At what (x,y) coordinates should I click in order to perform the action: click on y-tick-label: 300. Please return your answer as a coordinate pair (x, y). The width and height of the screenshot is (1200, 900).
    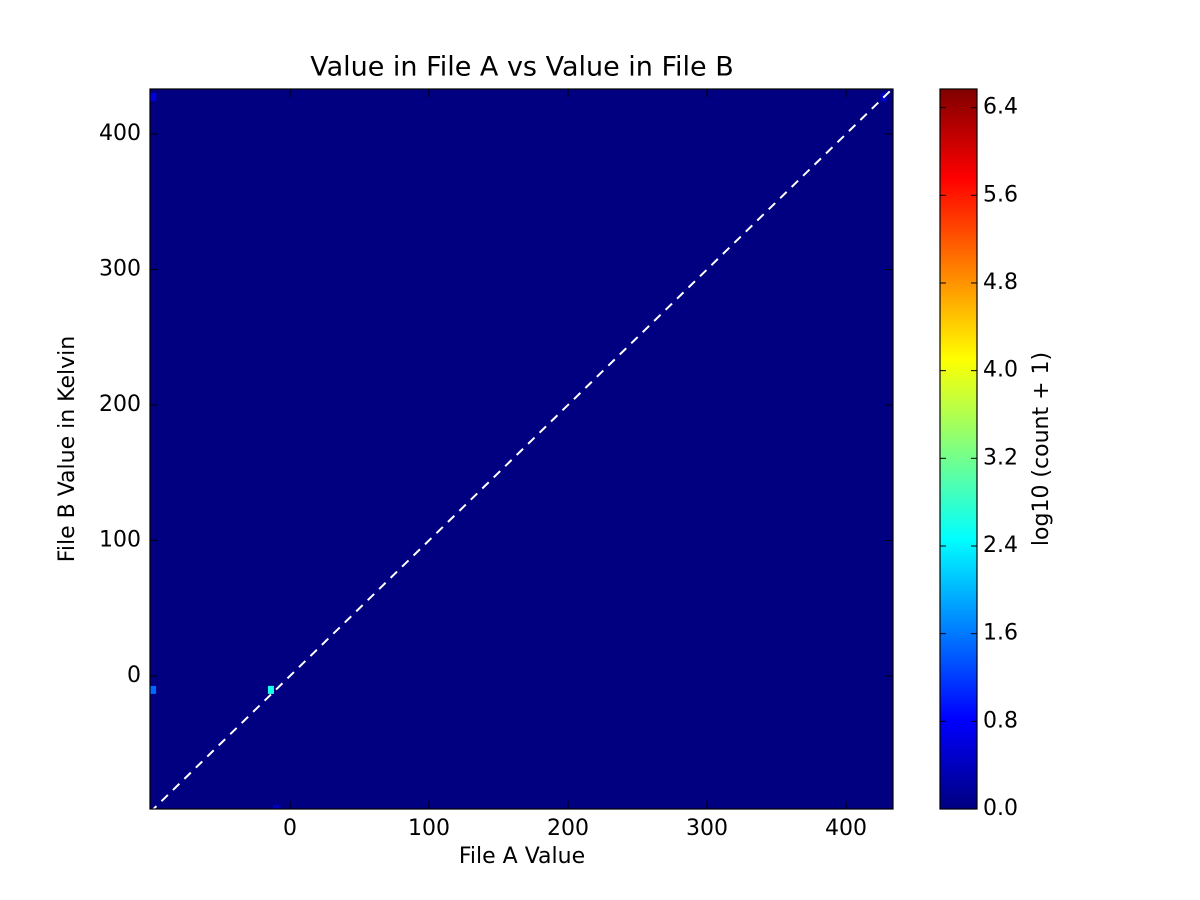
    Looking at the image, I should click on (120, 268).